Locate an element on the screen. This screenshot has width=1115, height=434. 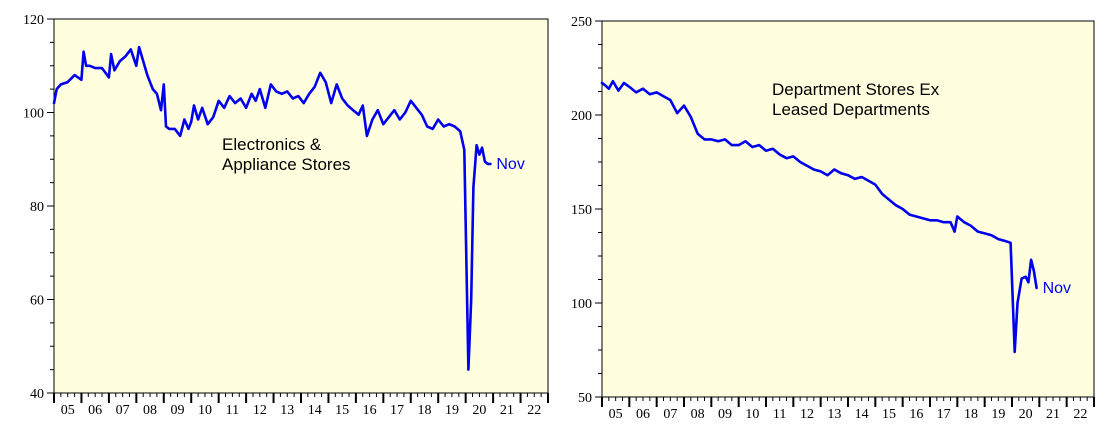
y-tick-label: 50 is located at coordinates (585, 398).